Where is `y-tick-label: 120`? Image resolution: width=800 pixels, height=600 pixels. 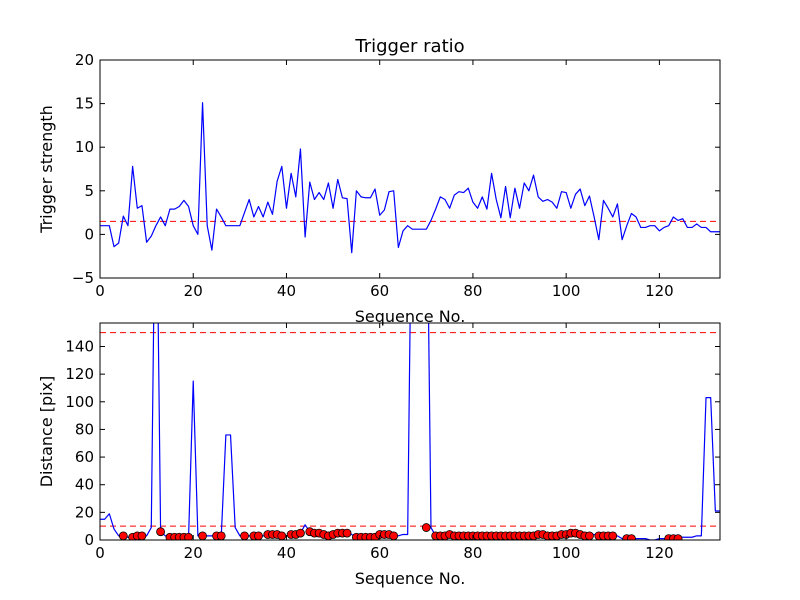 y-tick-label: 120 is located at coordinates (79, 374).